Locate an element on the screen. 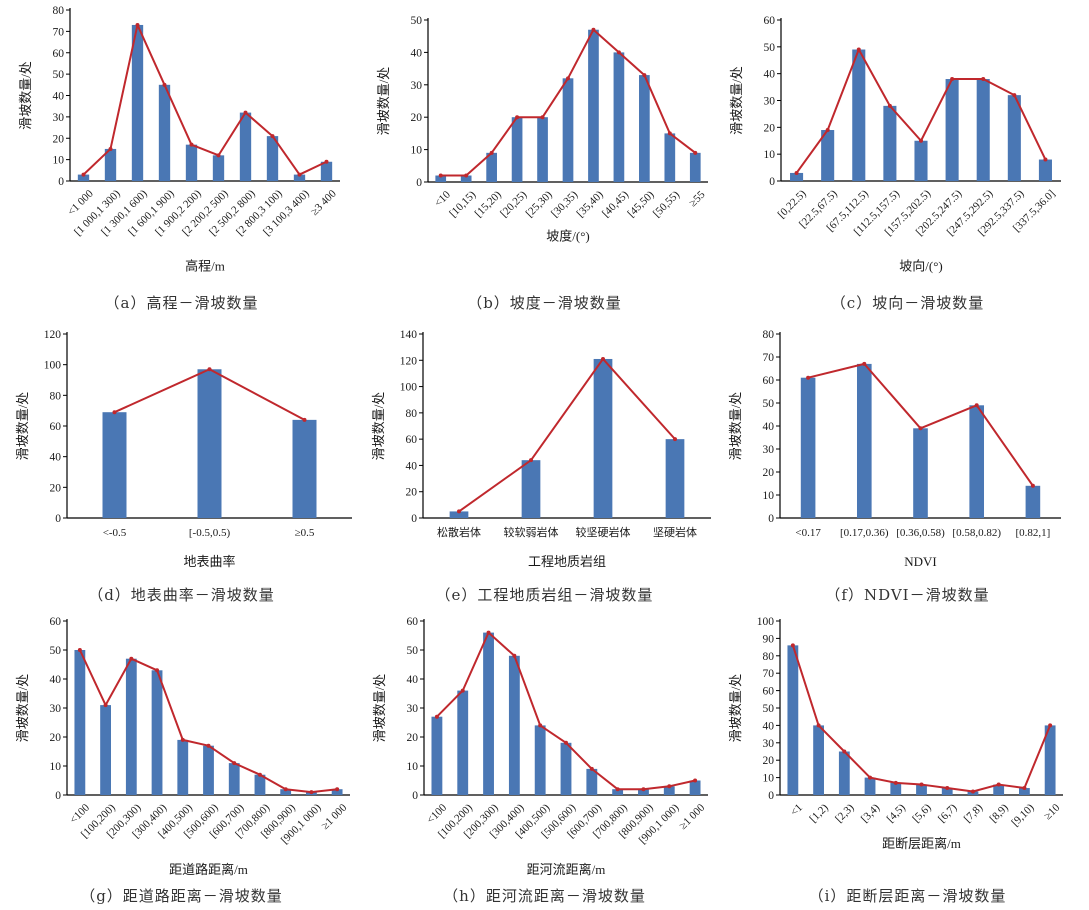  x-axis-label: 坡向/(°) is located at coordinates (920, 266).